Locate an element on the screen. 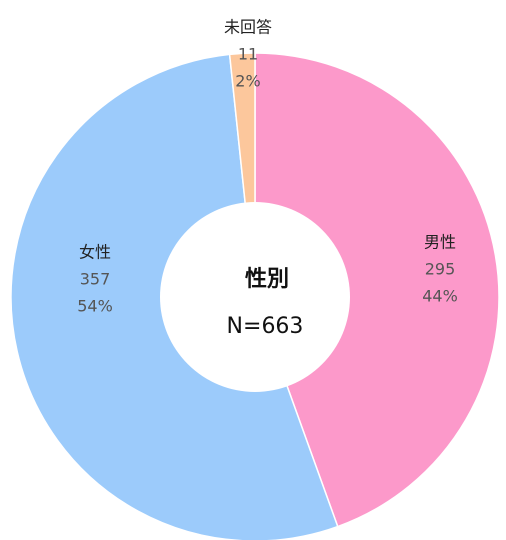 This screenshot has height=540, width=506. slice-share: 54% is located at coordinates (95, 306).